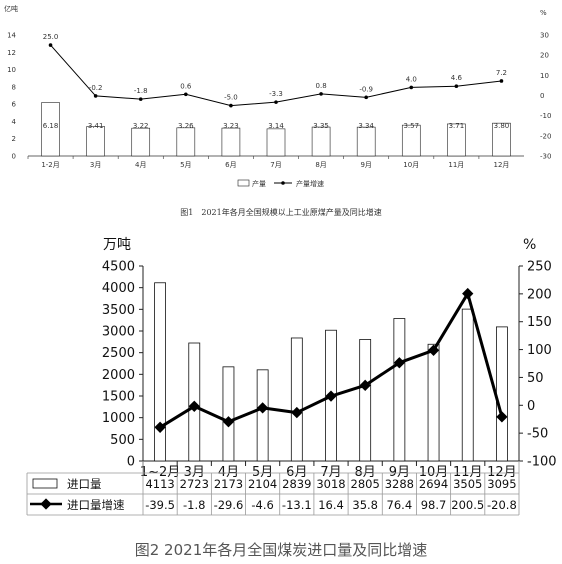 This screenshot has width=562, height=564. I want to click on table-cell: 2694, so click(433, 484).